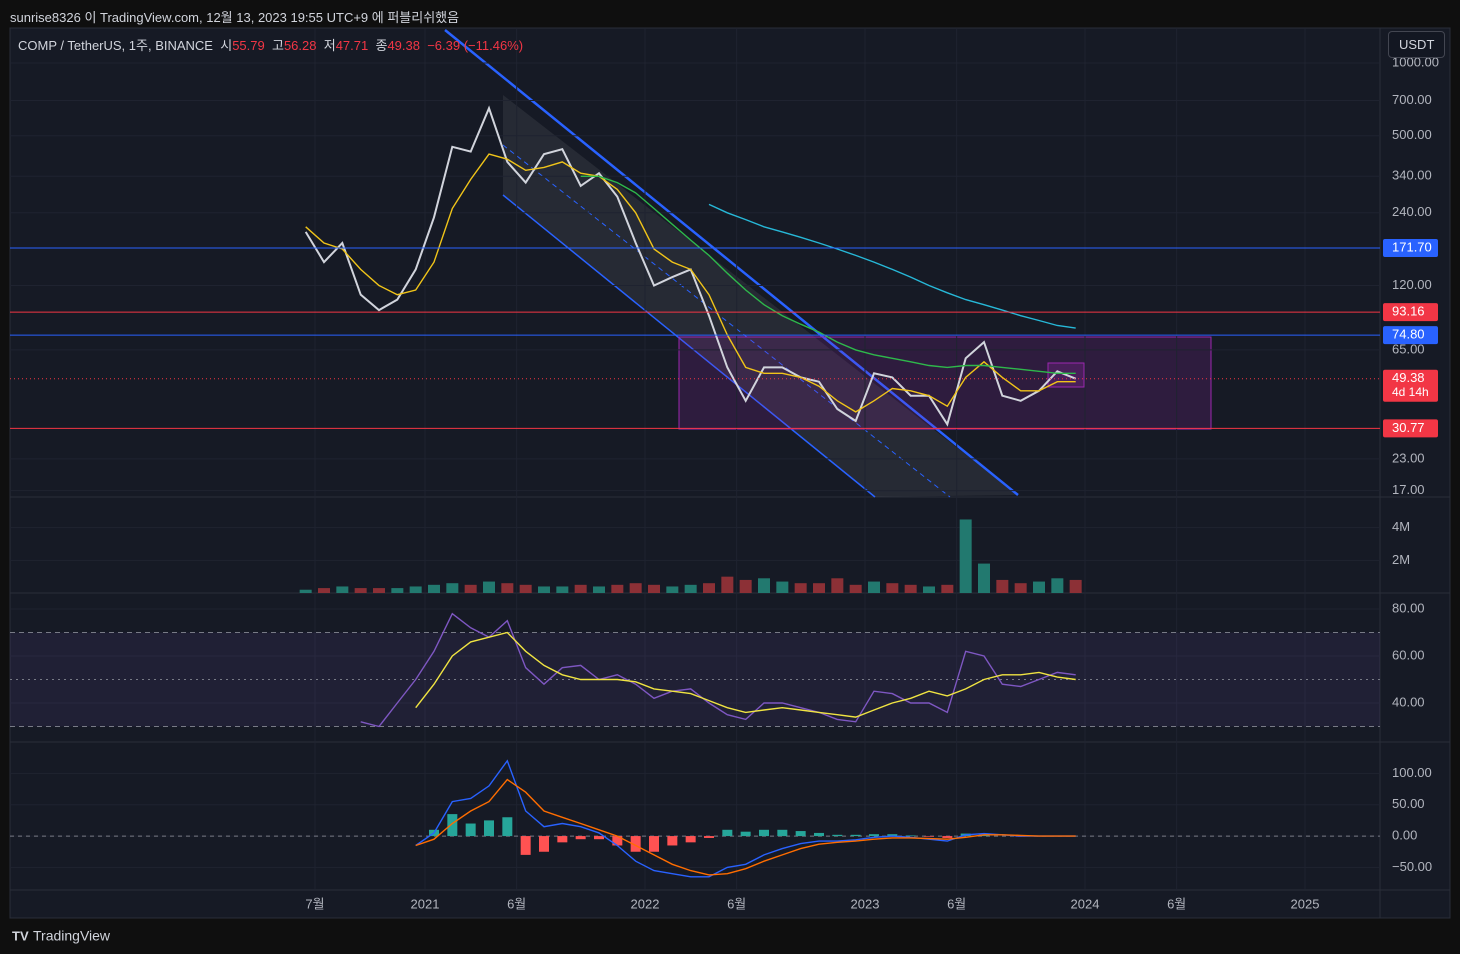 The height and width of the screenshot is (954, 1460). I want to click on y-tick-label: 80.00, so click(1408, 607).